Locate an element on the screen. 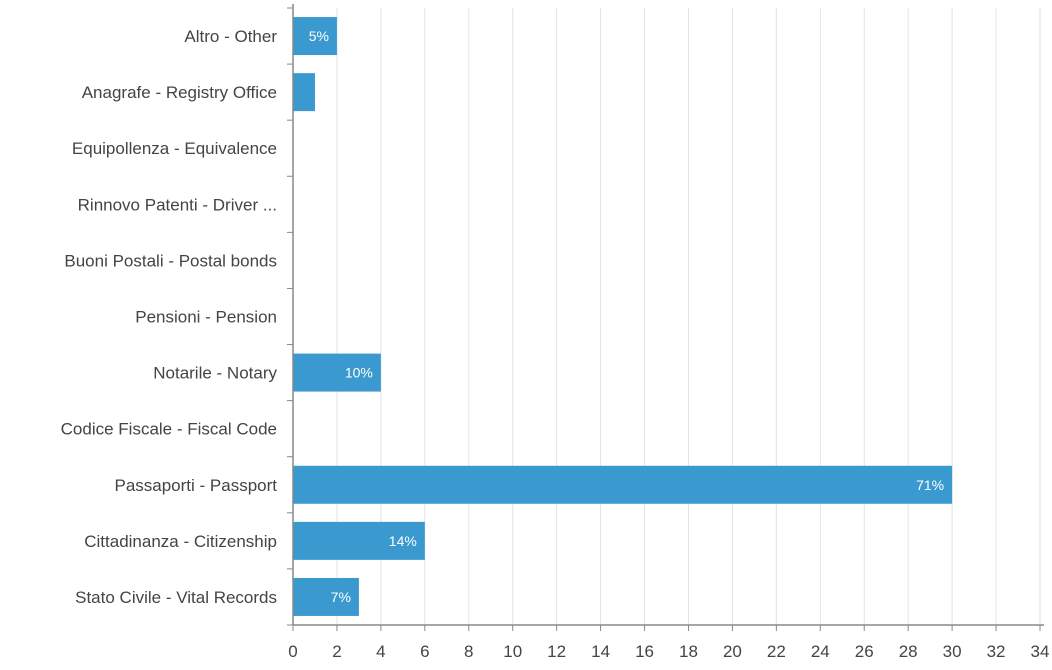  category-label: Notarile - Notary is located at coordinates (215, 373).